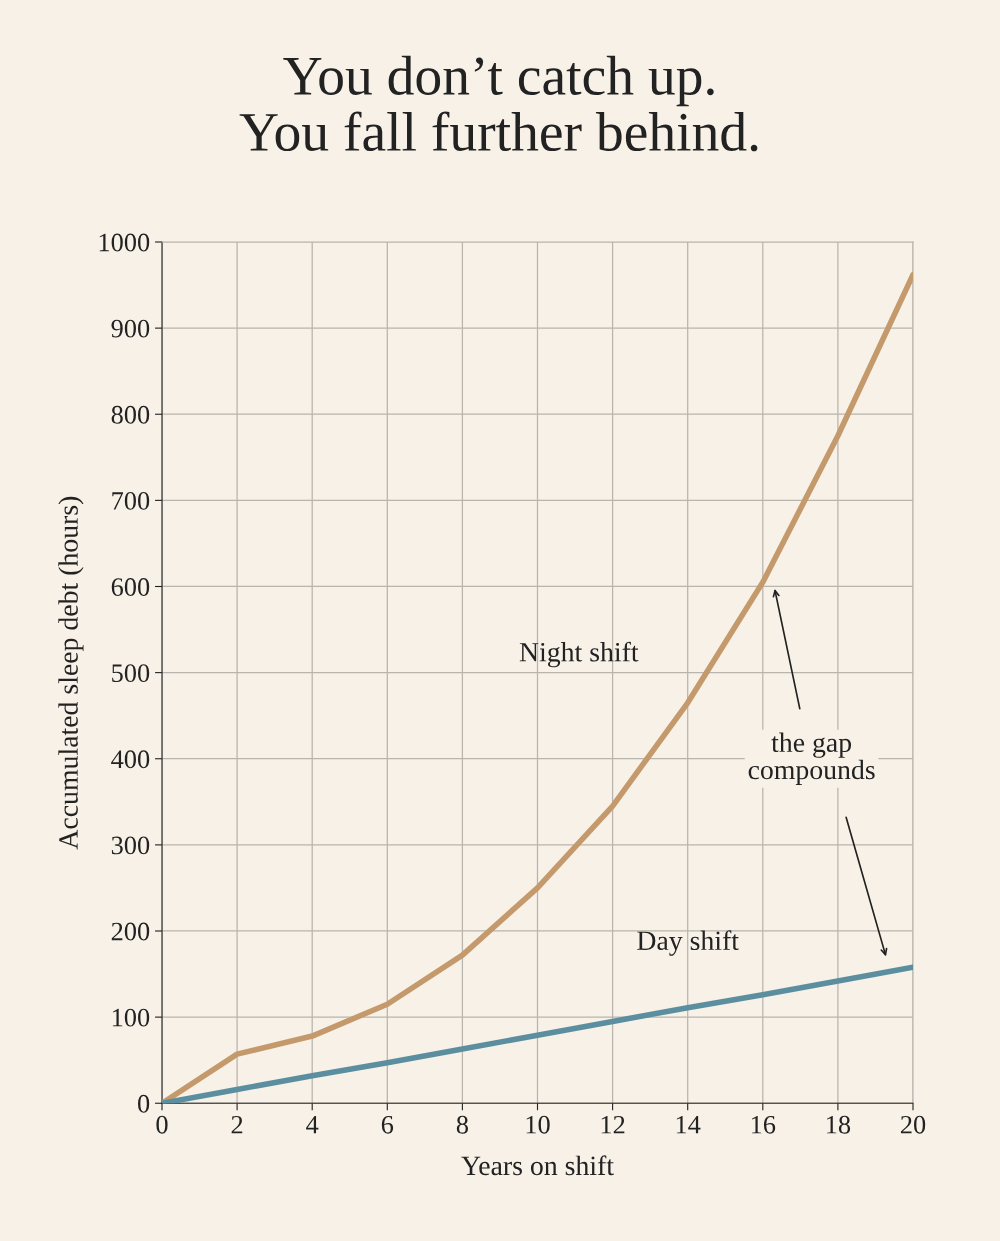 The width and height of the screenshot is (1000, 1241). What do you see at coordinates (312, 1124) in the screenshot?
I see `x-tick-label: 4` at bounding box center [312, 1124].